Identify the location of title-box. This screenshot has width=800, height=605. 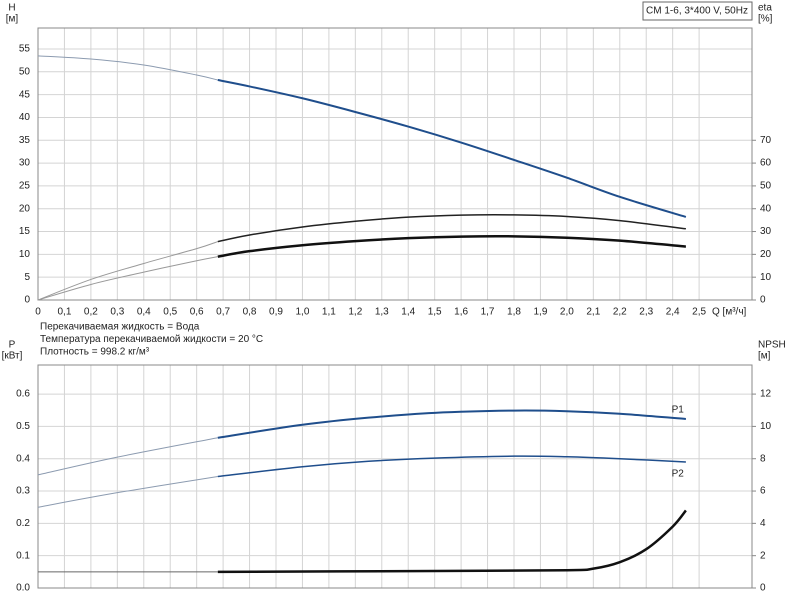
(697, 11).